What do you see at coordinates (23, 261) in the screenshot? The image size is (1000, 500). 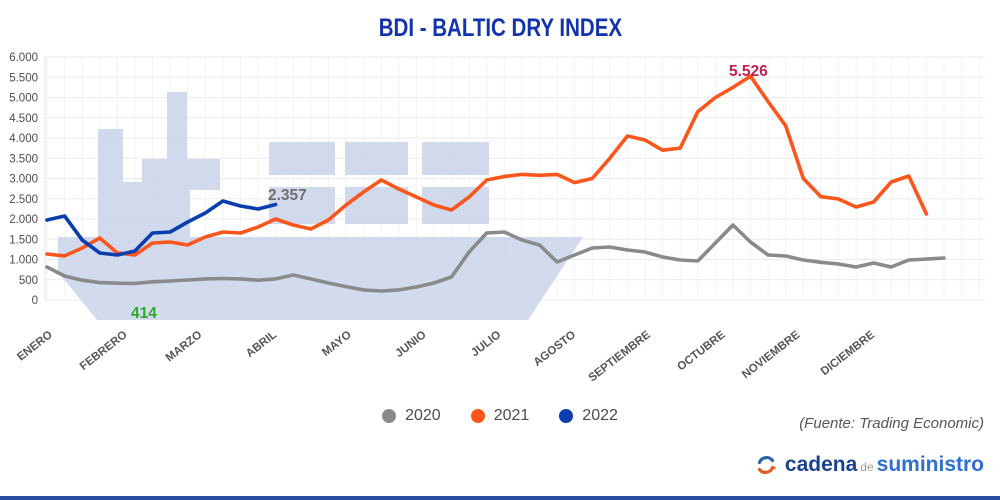 I see `y-axis-tick-label: 1.000` at bounding box center [23, 261].